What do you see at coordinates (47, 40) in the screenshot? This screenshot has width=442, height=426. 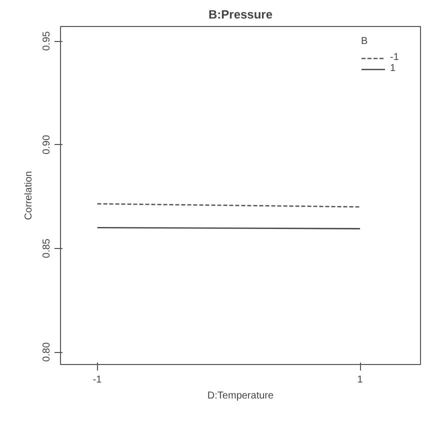 I see `y-tick-label: 0.95` at bounding box center [47, 40].